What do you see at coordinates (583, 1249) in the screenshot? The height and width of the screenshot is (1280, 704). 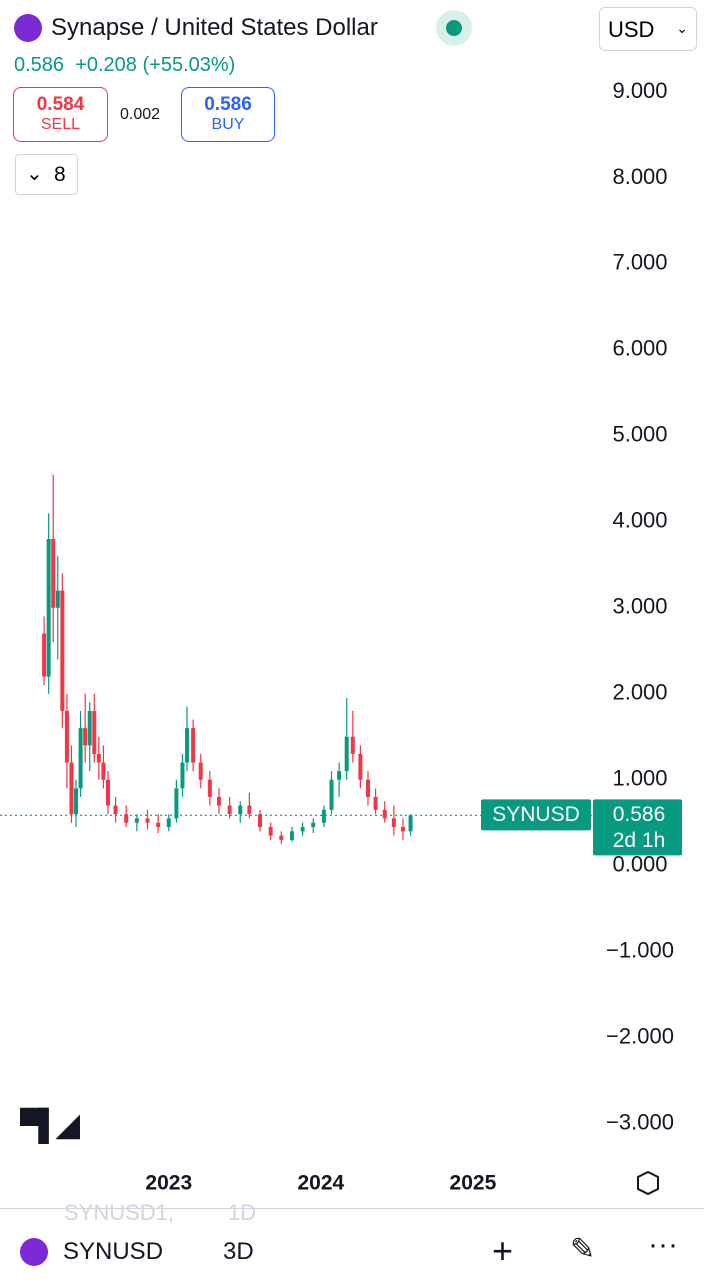 I see `draw-button: ✎` at bounding box center [583, 1249].